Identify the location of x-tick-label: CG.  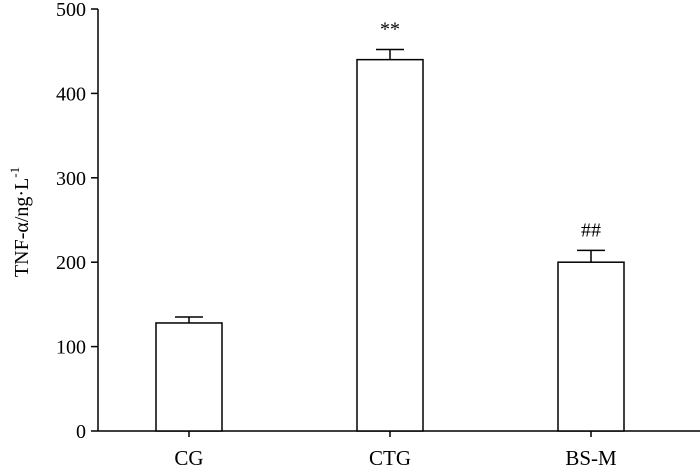
(188, 456).